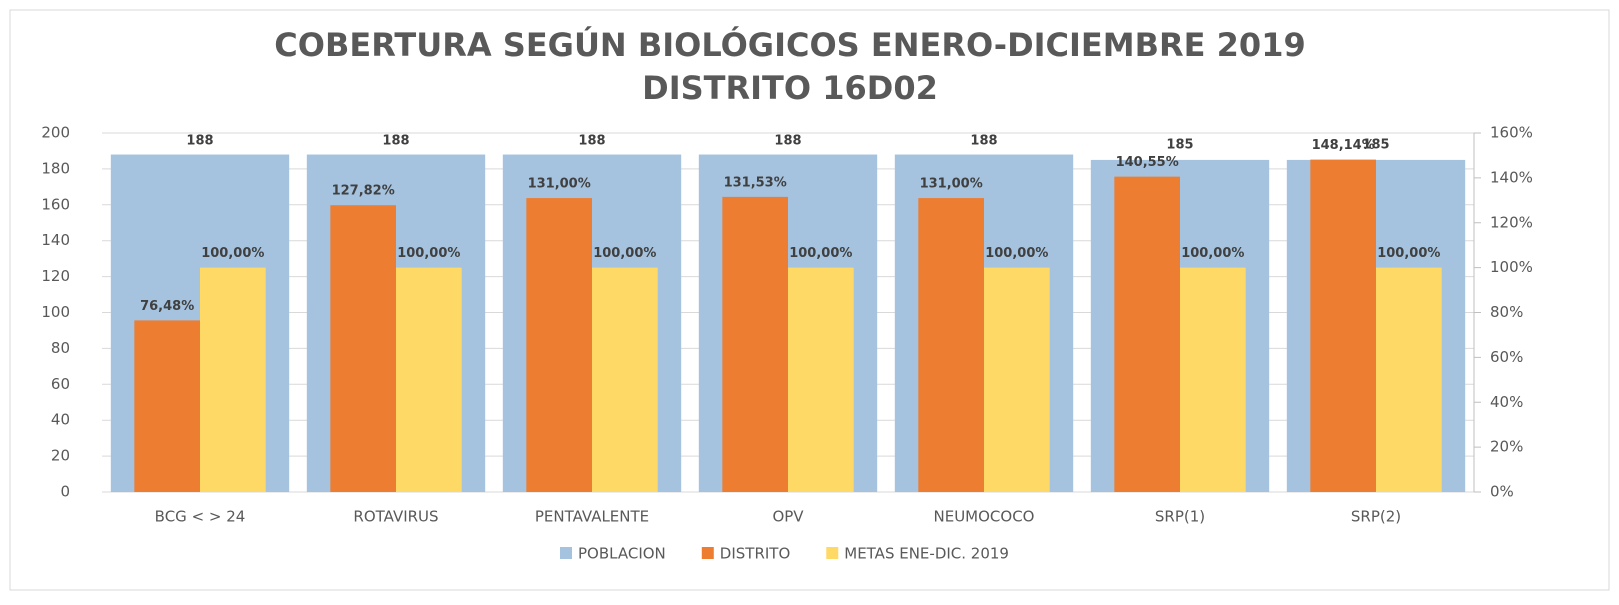 Image resolution: width=1619 pixels, height=605 pixels. What do you see at coordinates (55, 204) in the screenshot?
I see `y-tick-label: 160` at bounding box center [55, 204].